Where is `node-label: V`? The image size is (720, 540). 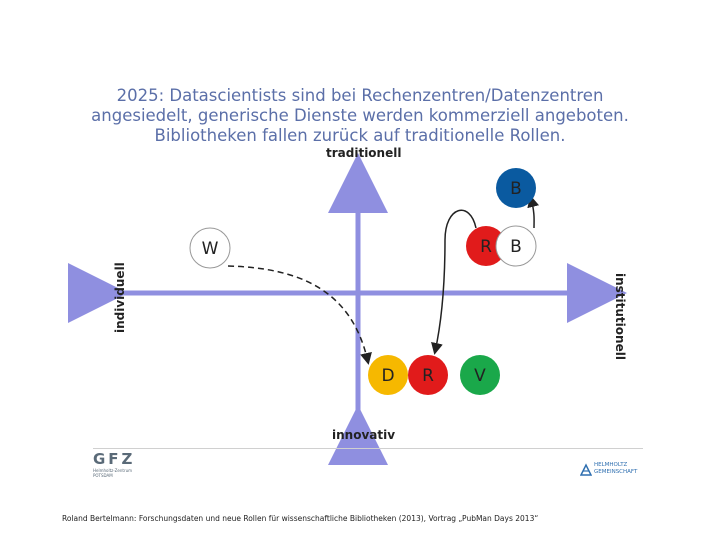
node-label: V is located at coordinates (480, 376).